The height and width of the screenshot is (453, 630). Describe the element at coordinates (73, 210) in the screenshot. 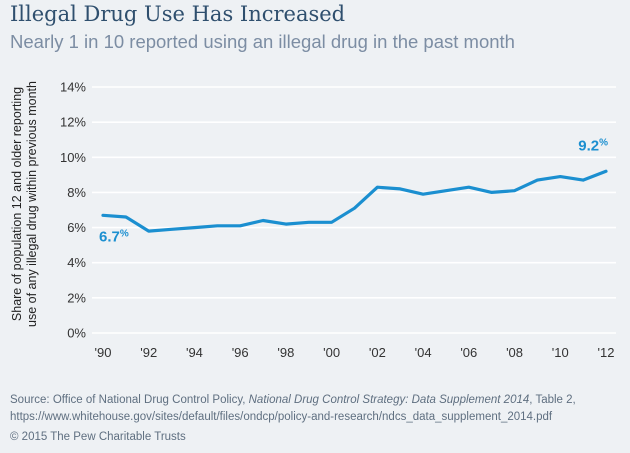

I see `y-axis-ticks: 0% 2% 4% 6% 8% 10% 12% 14%` at that location.